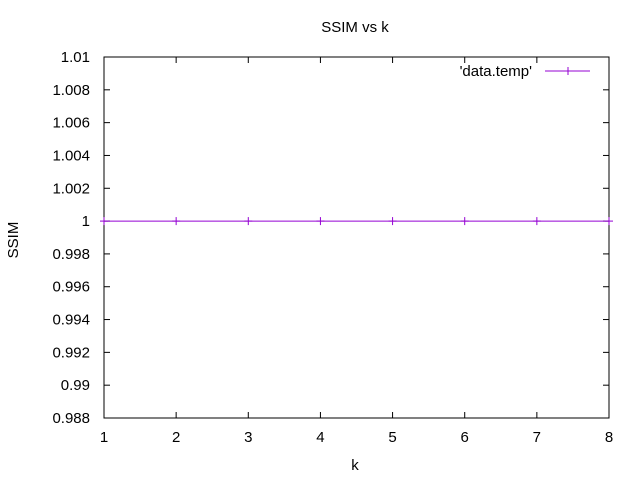 The image size is (640, 480). Describe the element at coordinates (71, 155) in the screenshot. I see `y-tick-label: 1.004` at that location.